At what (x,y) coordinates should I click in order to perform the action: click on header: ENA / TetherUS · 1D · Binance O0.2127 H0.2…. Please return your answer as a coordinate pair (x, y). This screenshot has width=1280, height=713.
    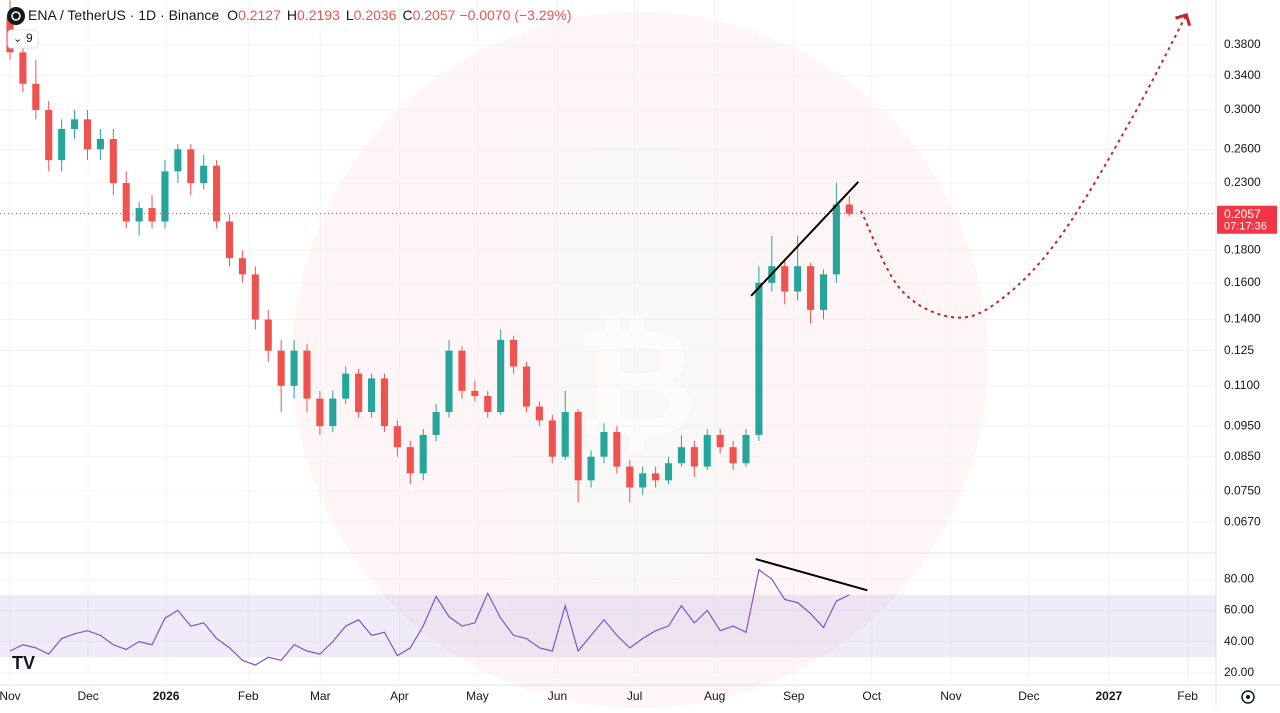
    Looking at the image, I should click on (289, 28).